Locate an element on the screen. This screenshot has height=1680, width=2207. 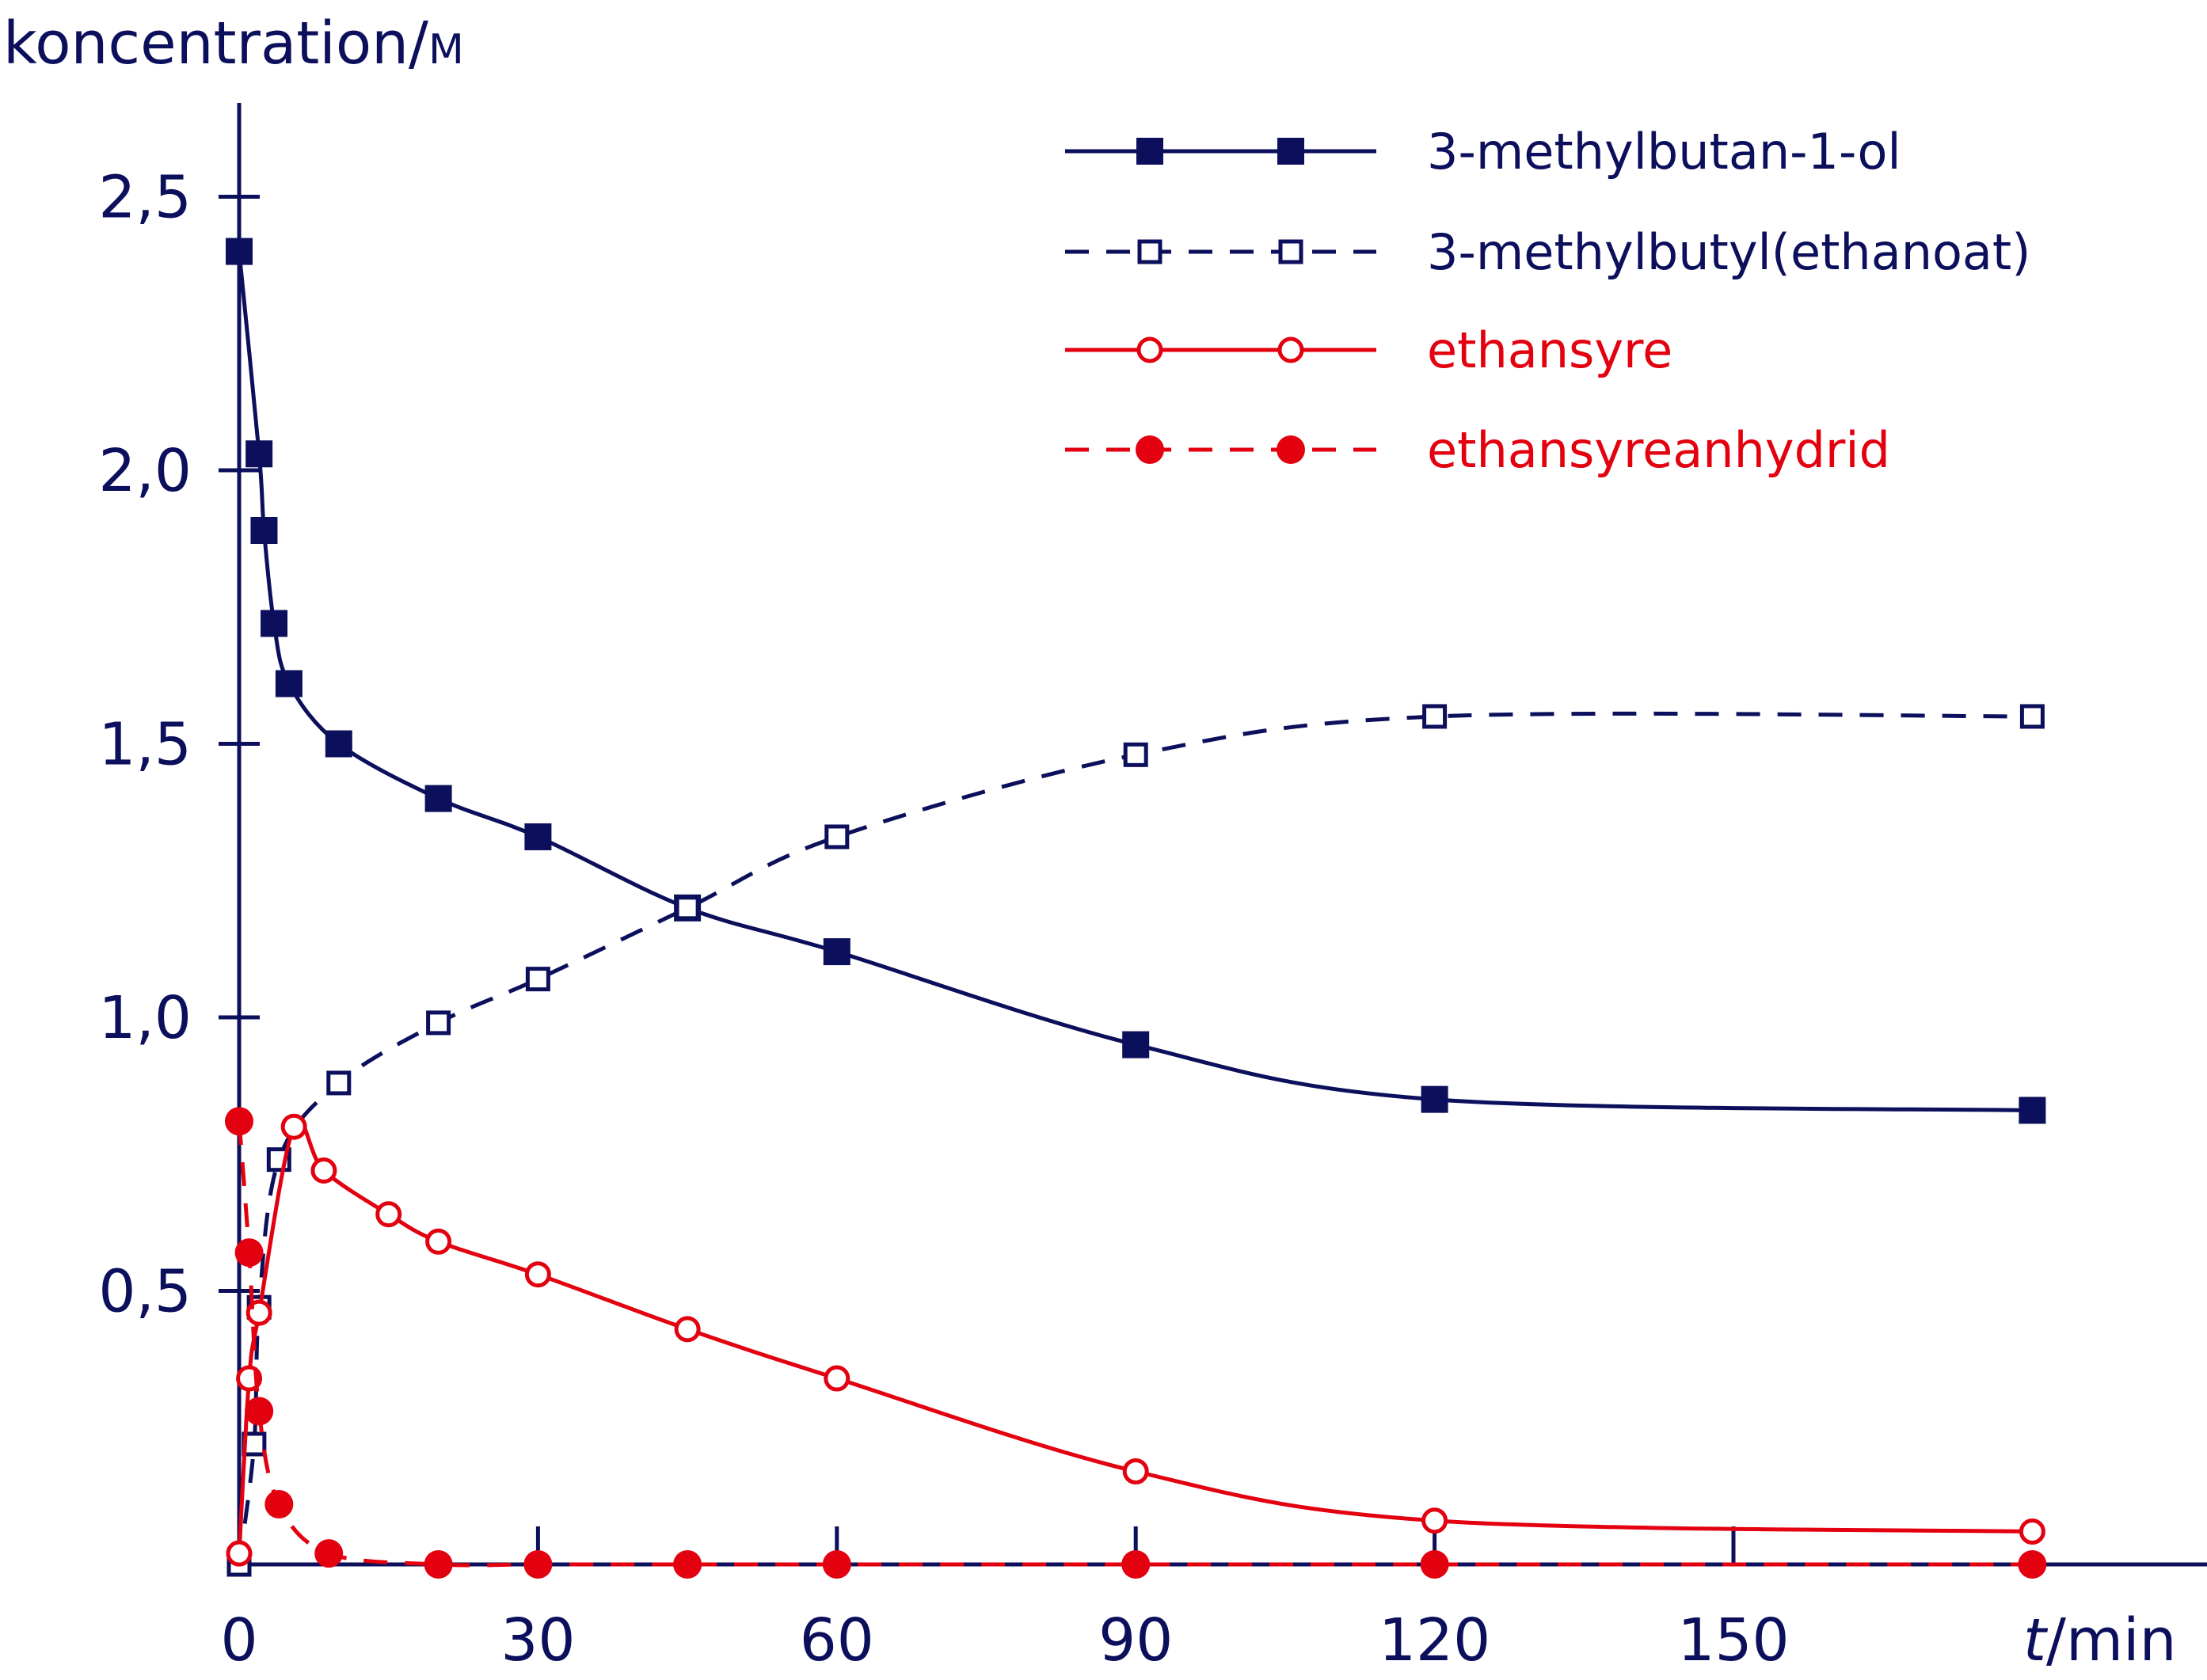
y-axis-ticks: 0,5 1,0 1,5 2,0 2,5 is located at coordinates (179, 745).